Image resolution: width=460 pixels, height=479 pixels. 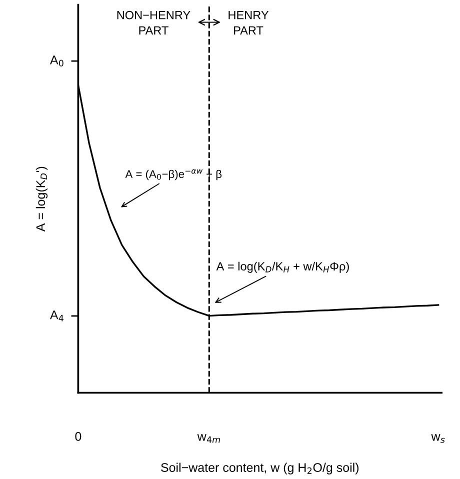 What do you see at coordinates (42, 199) in the screenshot?
I see `y-axis-title: A = log(K$_{D}$')` at bounding box center [42, 199].